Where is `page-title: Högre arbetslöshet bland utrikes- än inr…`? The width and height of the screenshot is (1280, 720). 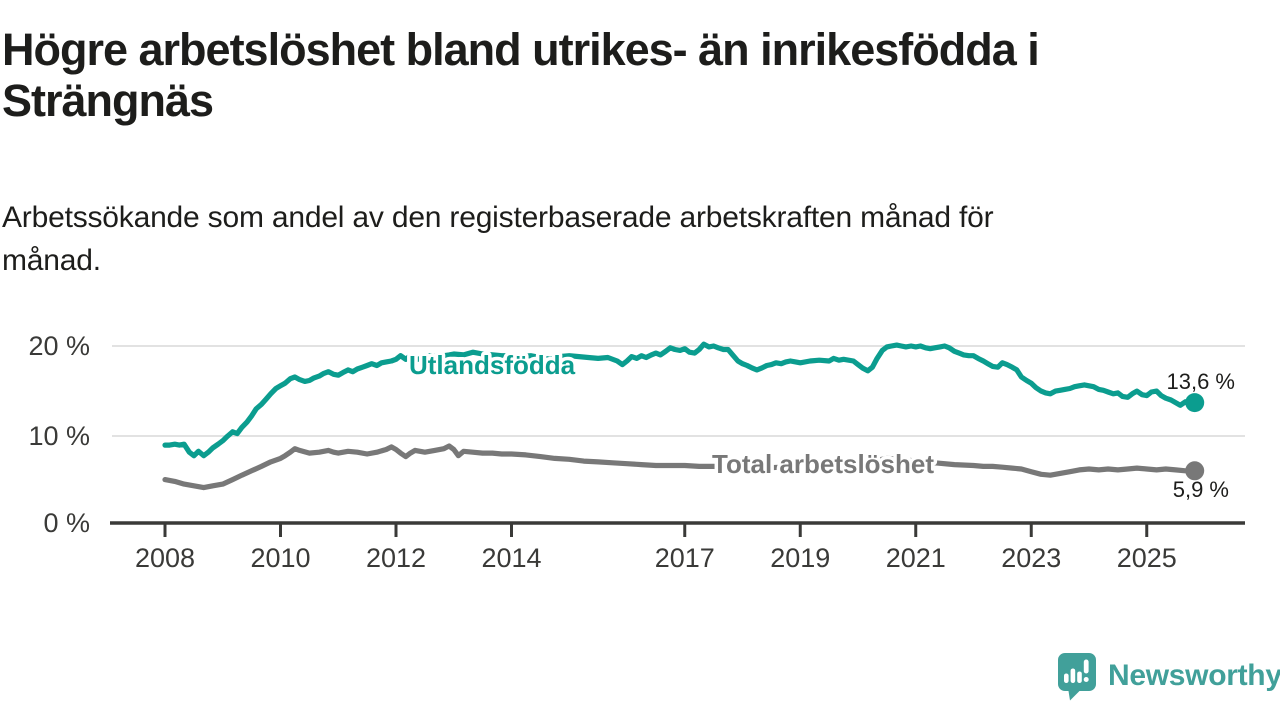 page-title: Högre arbetslöshet bland utrikes- än inr… is located at coordinates (637, 75).